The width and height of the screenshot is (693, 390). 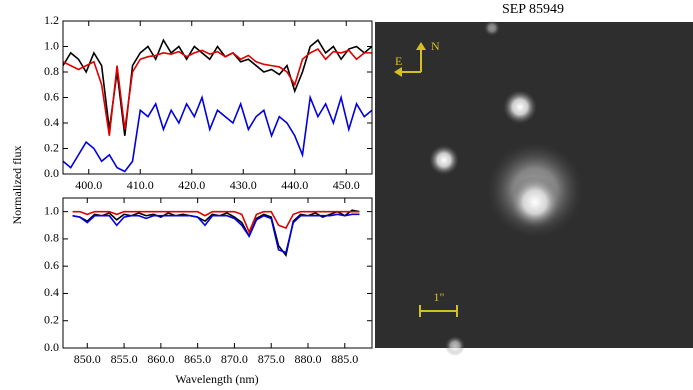 I want to click on x-tick-label: 450.0, so click(x=346, y=185).